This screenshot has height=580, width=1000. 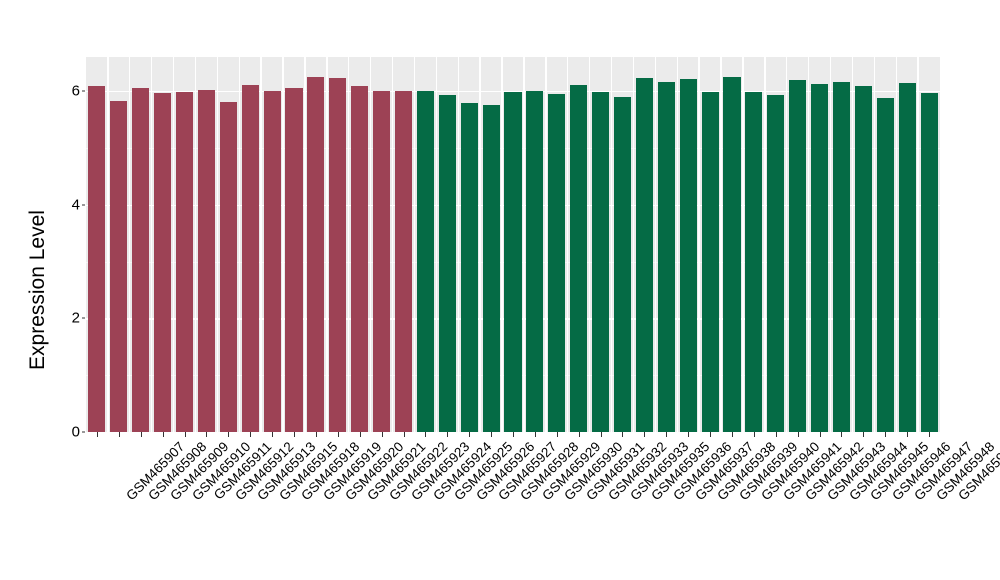 I want to click on y-axis-tick-label: 4, so click(x=75, y=205).